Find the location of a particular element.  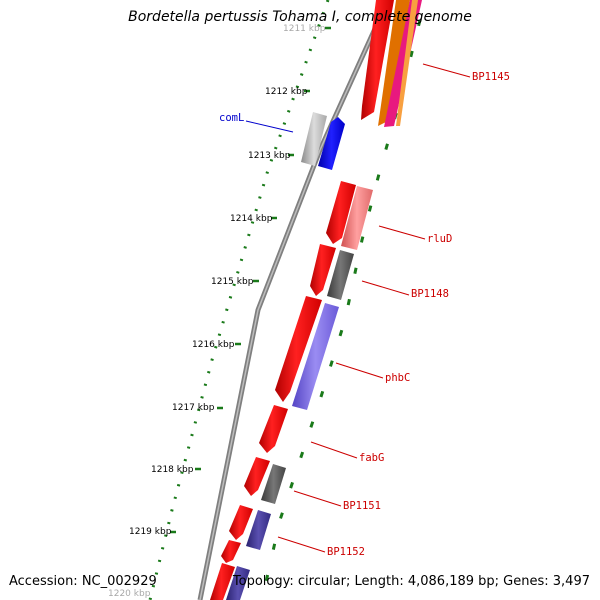

scale-label-1212: 1212 kbp is located at coordinates (286, 92).